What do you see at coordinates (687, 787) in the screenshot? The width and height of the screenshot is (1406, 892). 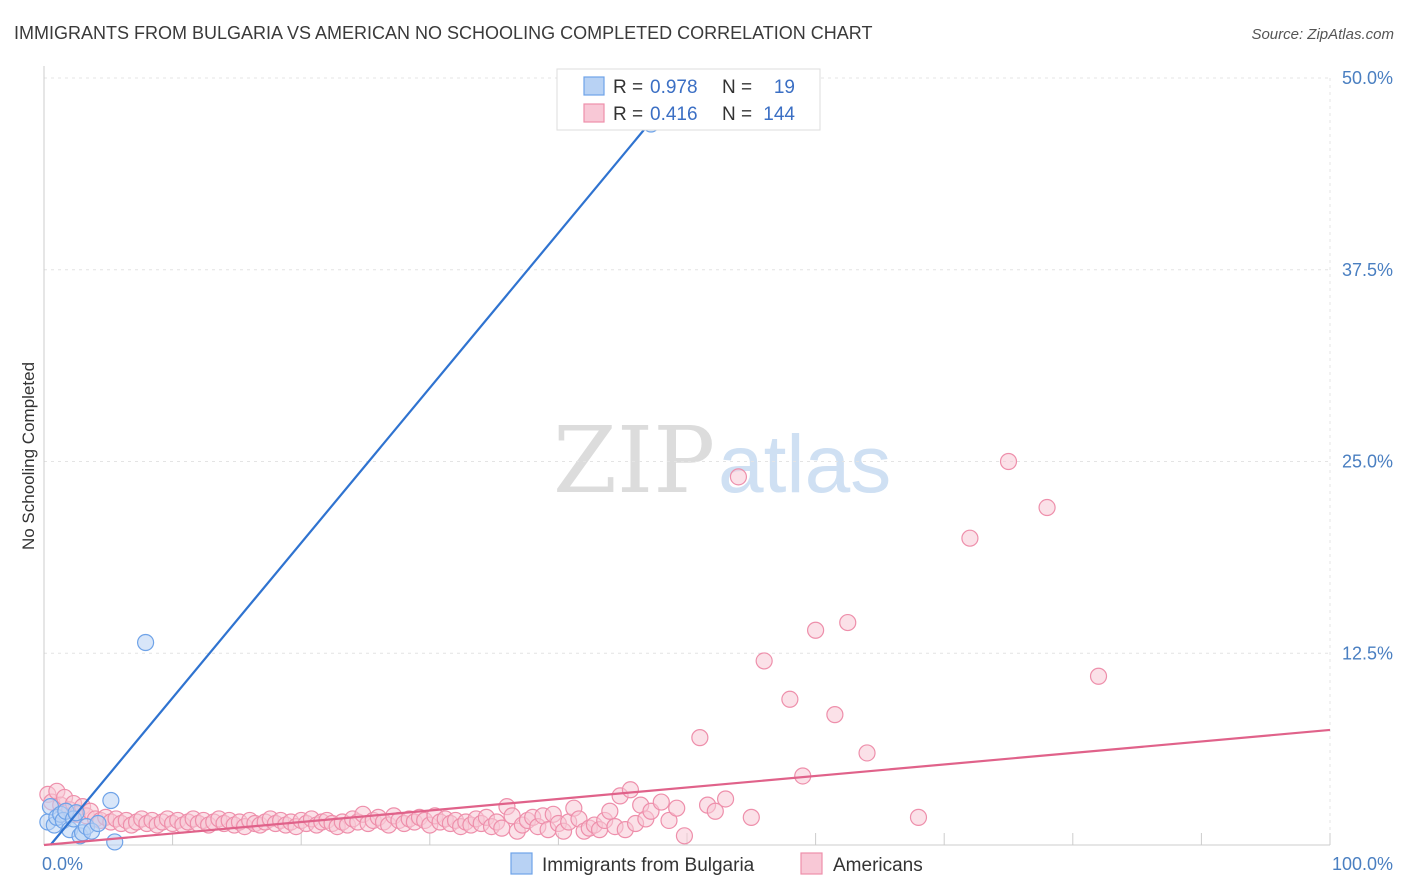 I see `trendline-americans` at bounding box center [687, 787].